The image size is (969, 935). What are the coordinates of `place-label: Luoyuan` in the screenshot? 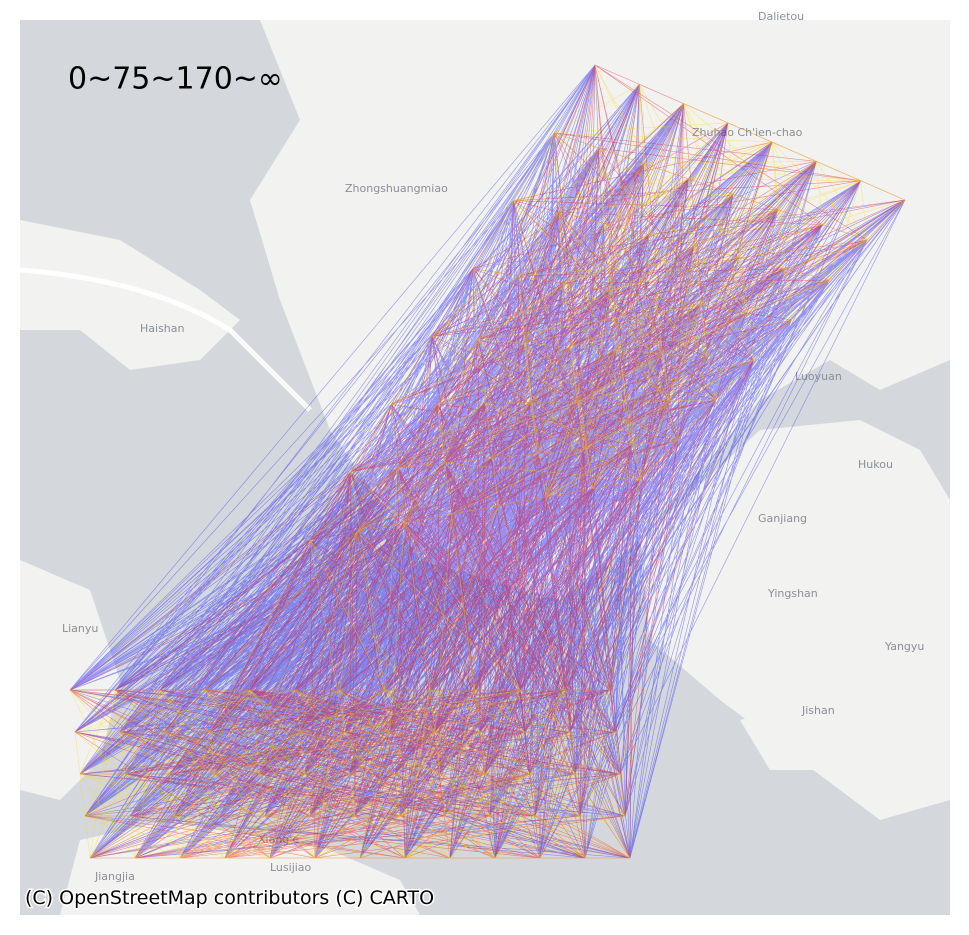 It's located at (818, 376).